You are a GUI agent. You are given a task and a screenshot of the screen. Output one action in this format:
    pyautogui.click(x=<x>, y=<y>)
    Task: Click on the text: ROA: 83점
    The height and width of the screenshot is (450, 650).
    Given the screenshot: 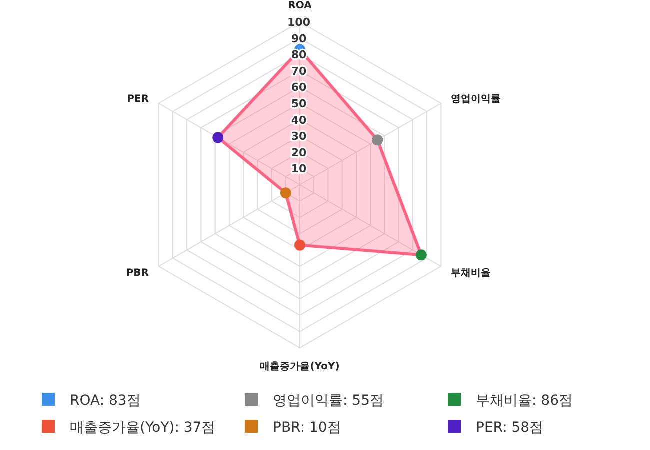 What is the action you would take?
    pyautogui.click(x=105, y=401)
    